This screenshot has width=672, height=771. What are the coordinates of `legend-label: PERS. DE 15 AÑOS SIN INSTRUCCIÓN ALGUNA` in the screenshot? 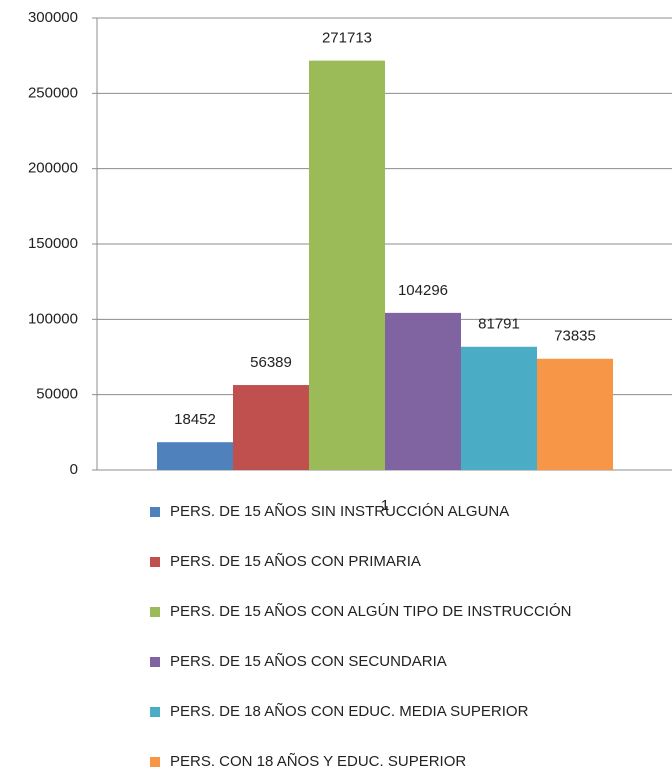 It's located at (339, 511).